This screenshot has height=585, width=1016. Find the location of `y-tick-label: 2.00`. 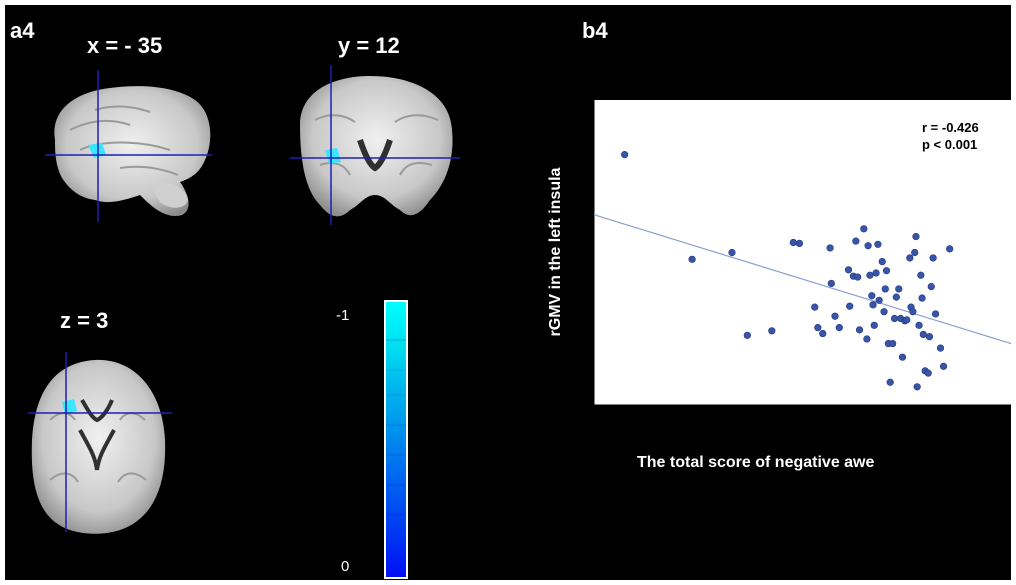

y-tick-label: 2.00 is located at coordinates (578, 208).